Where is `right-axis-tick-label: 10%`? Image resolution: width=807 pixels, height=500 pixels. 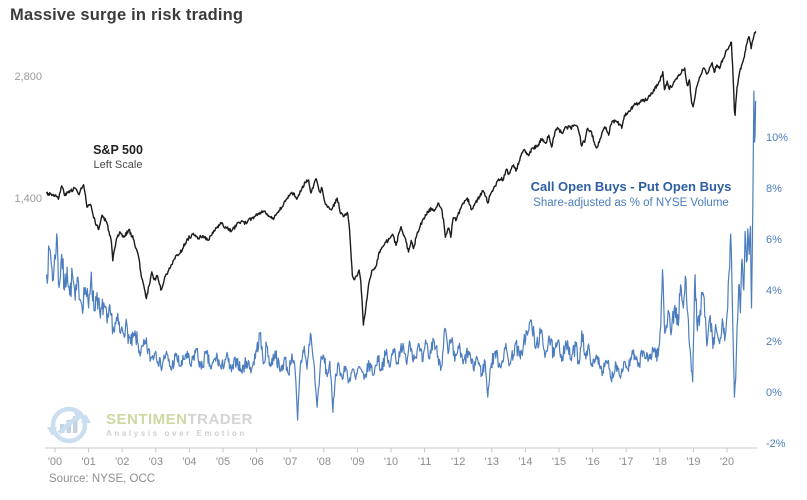 right-axis-tick-label: 10% is located at coordinates (777, 138).